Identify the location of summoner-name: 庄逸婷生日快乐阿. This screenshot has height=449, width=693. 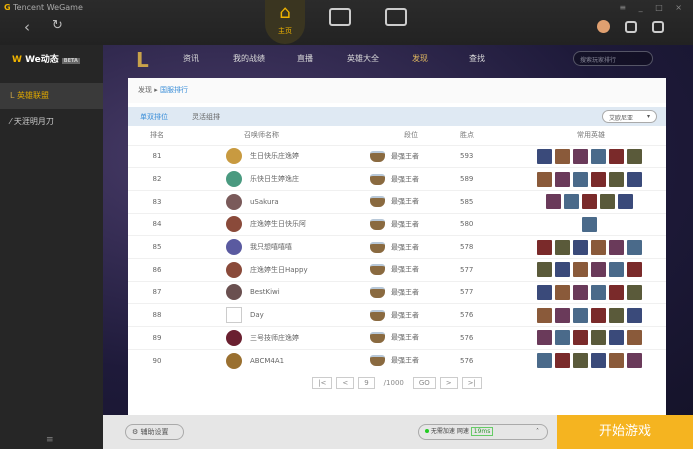
(278, 224).